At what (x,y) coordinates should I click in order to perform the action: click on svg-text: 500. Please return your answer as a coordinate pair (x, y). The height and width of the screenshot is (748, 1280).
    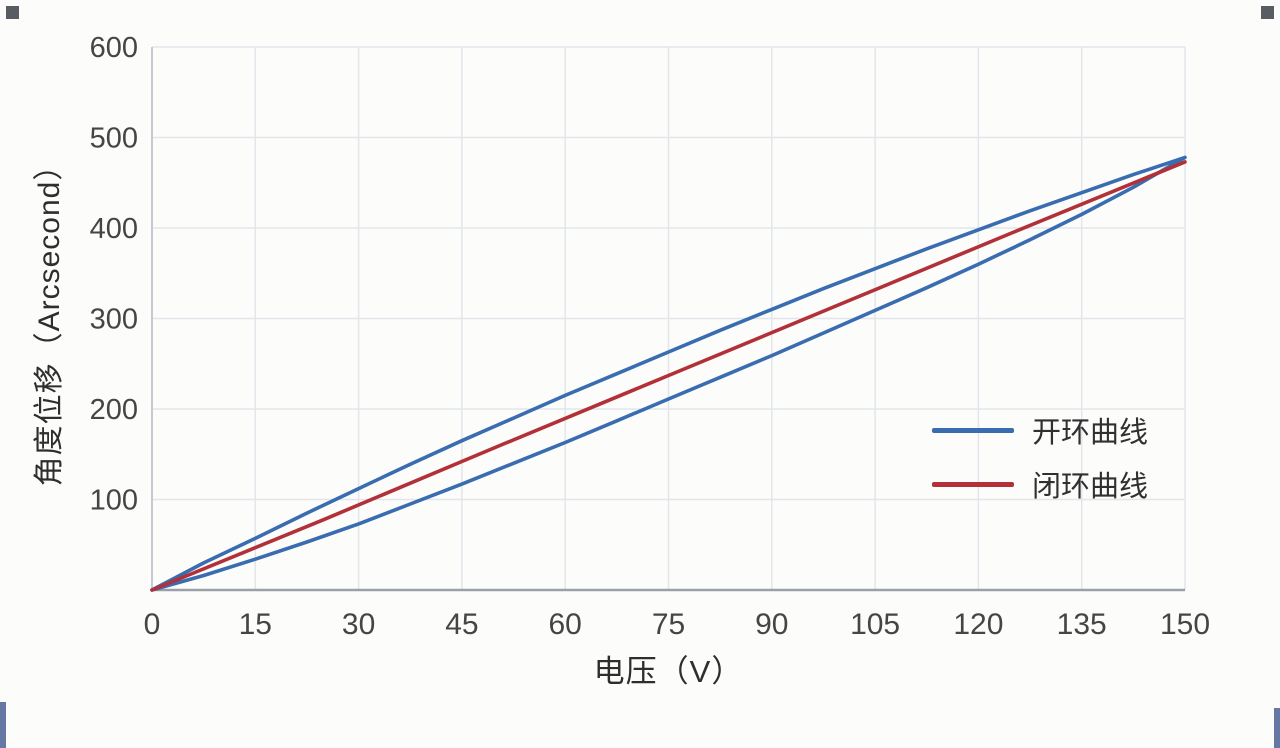
    Looking at the image, I should click on (114, 139).